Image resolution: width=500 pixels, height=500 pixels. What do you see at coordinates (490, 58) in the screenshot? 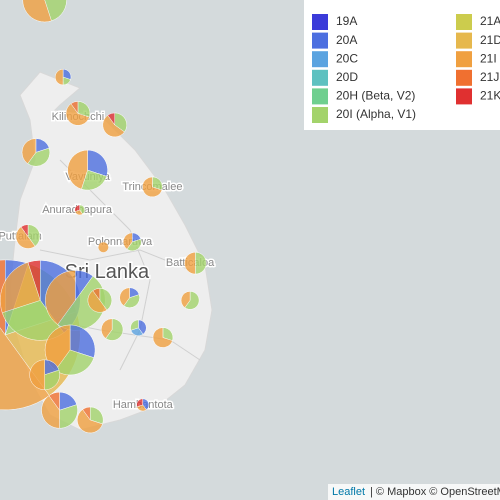
I see `legend-label: 21I (` at bounding box center [490, 58].